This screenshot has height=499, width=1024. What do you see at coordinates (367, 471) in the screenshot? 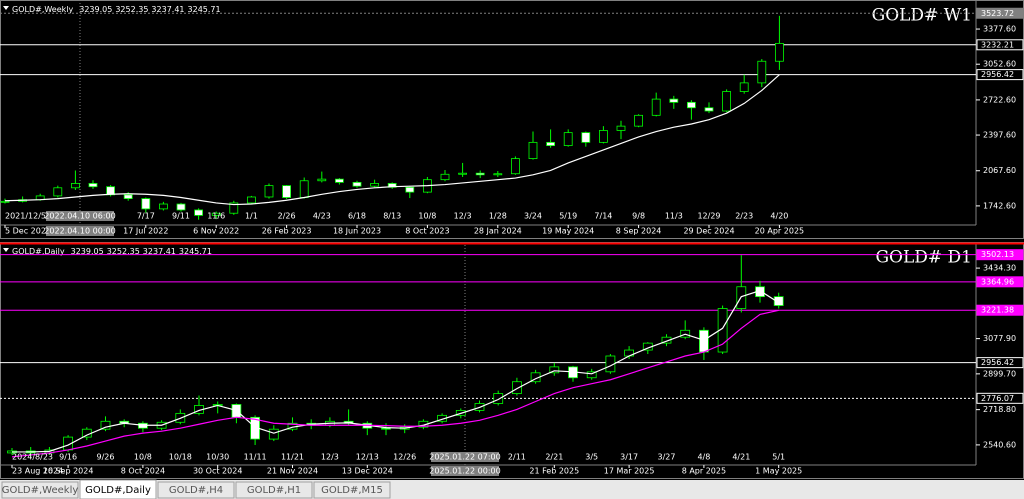
I see `x-tick-label: 13 Dec 2024` at bounding box center [367, 471].